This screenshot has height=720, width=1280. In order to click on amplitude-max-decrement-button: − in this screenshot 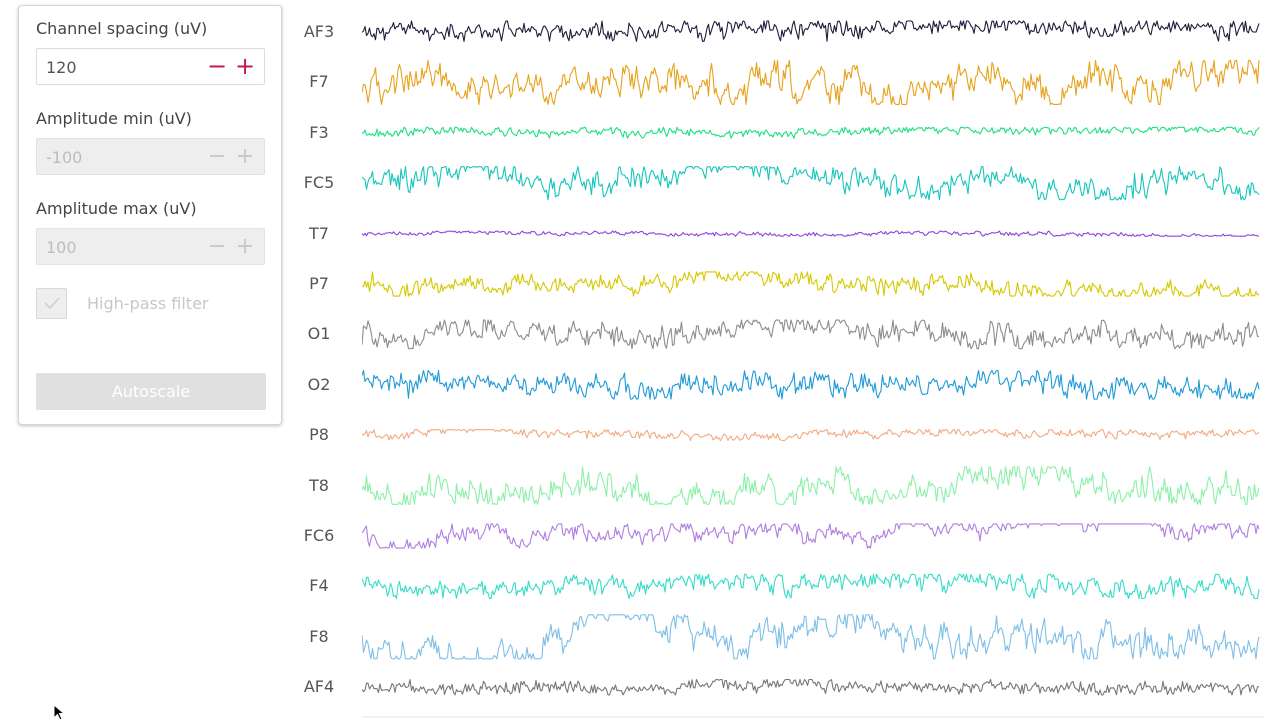, I will do `click(217, 246)`.